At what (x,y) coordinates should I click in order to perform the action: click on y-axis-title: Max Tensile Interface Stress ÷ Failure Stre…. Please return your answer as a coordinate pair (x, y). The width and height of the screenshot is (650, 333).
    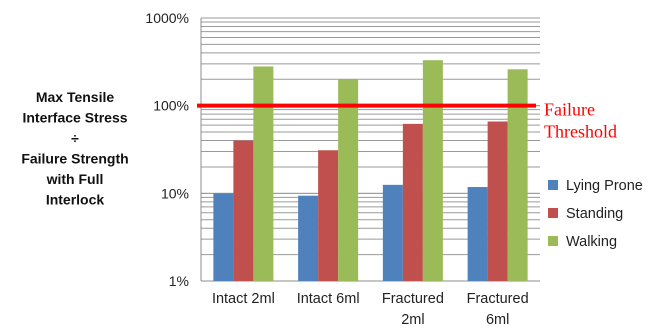
    Looking at the image, I should click on (74, 148).